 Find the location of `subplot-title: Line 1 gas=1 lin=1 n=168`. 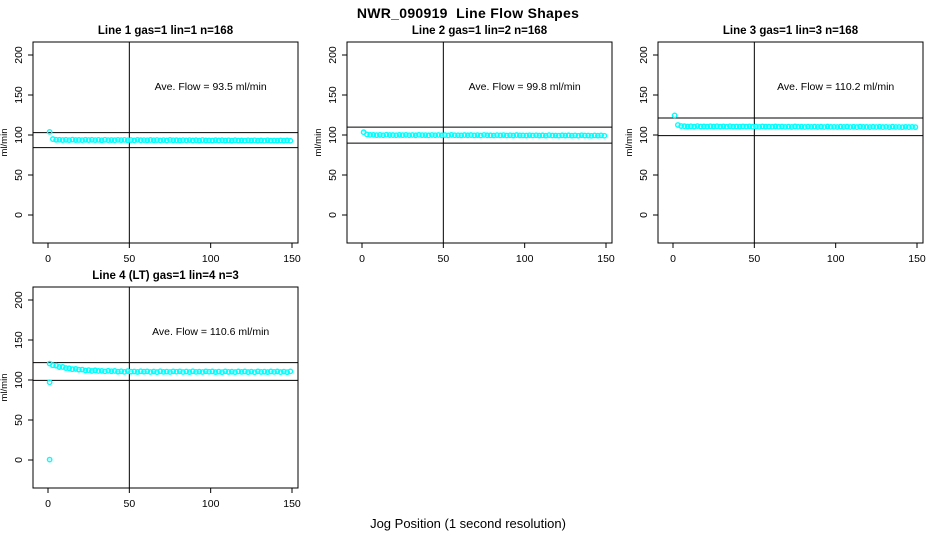

subplot-title: Line 1 gas=1 lin=1 n=168 is located at coordinates (166, 31).